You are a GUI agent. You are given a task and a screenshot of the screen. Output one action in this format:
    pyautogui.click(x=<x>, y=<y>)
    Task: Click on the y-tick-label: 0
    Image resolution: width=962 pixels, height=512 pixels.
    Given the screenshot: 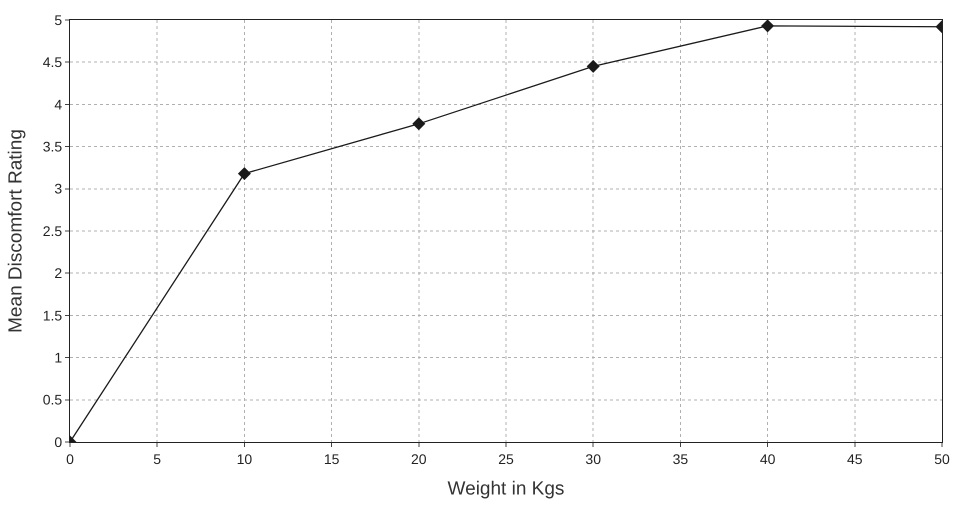 What is the action you would take?
    pyautogui.click(x=58, y=442)
    